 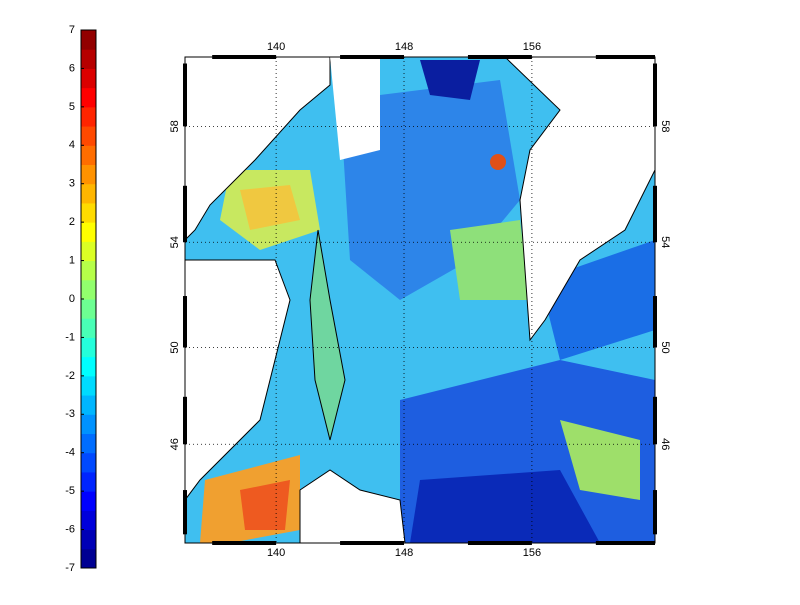 I want to click on colorbar-tick-label: 0, so click(x=72, y=299).